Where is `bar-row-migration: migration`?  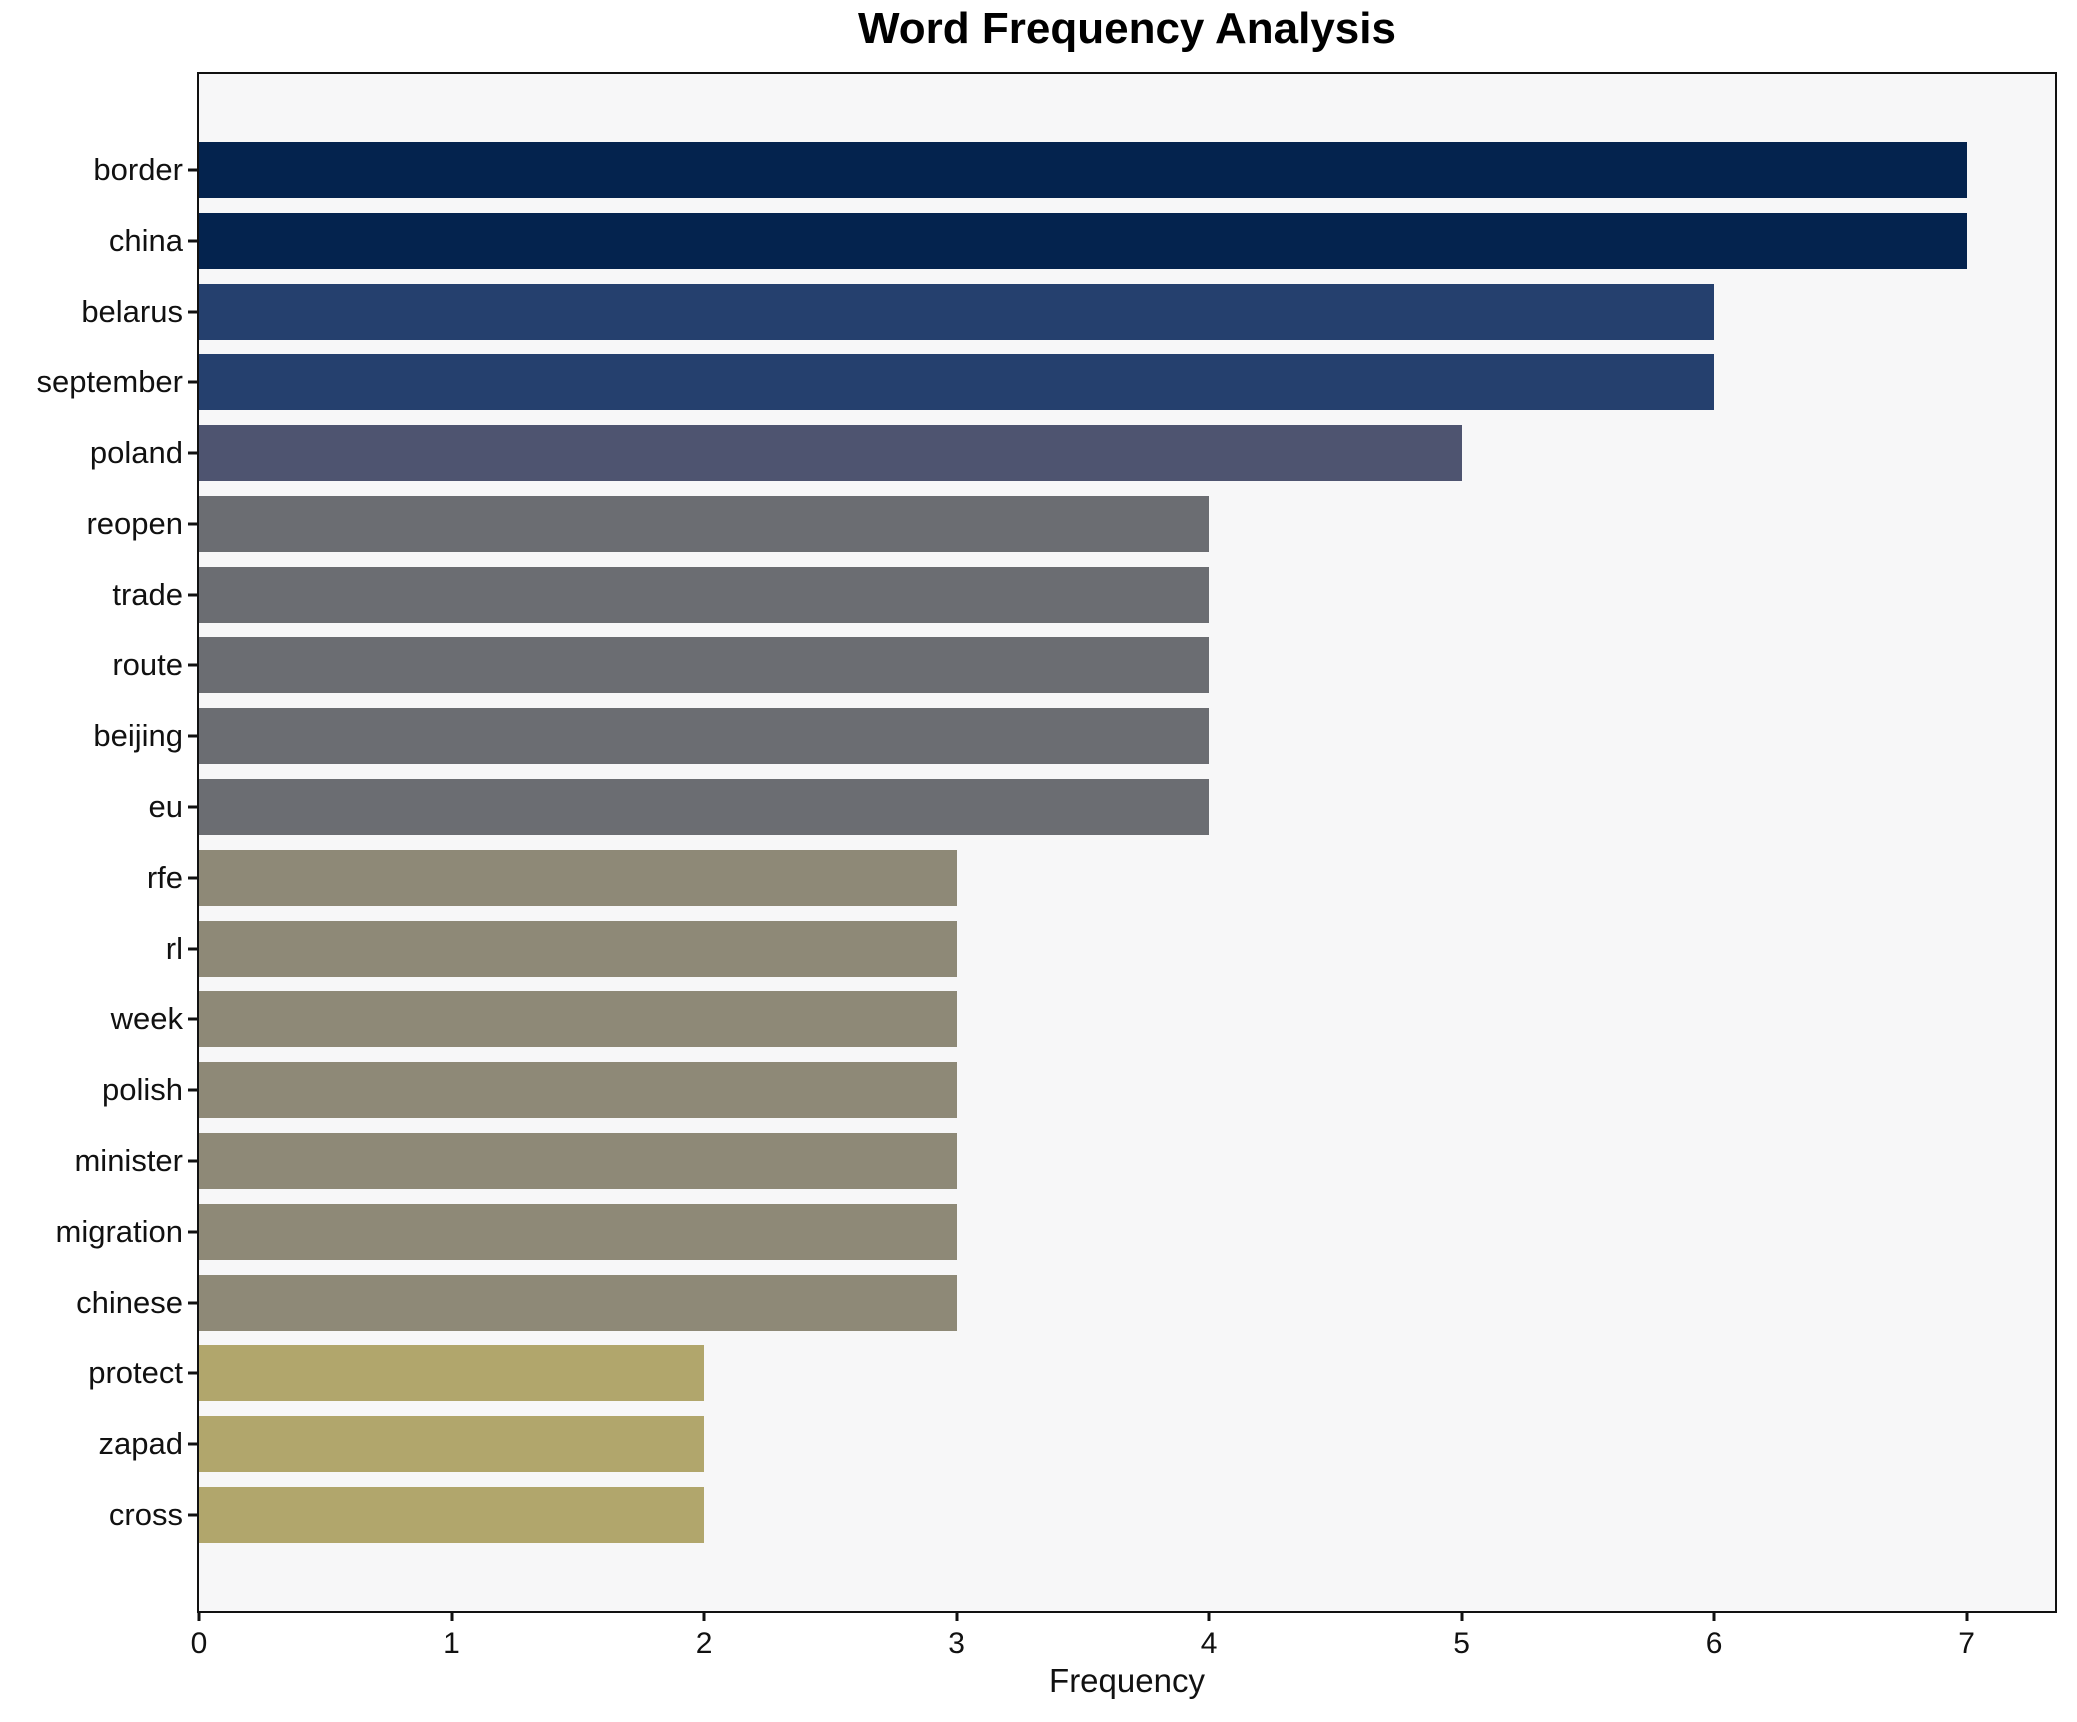
bar-row-migration: migration is located at coordinates (1055, 1231).